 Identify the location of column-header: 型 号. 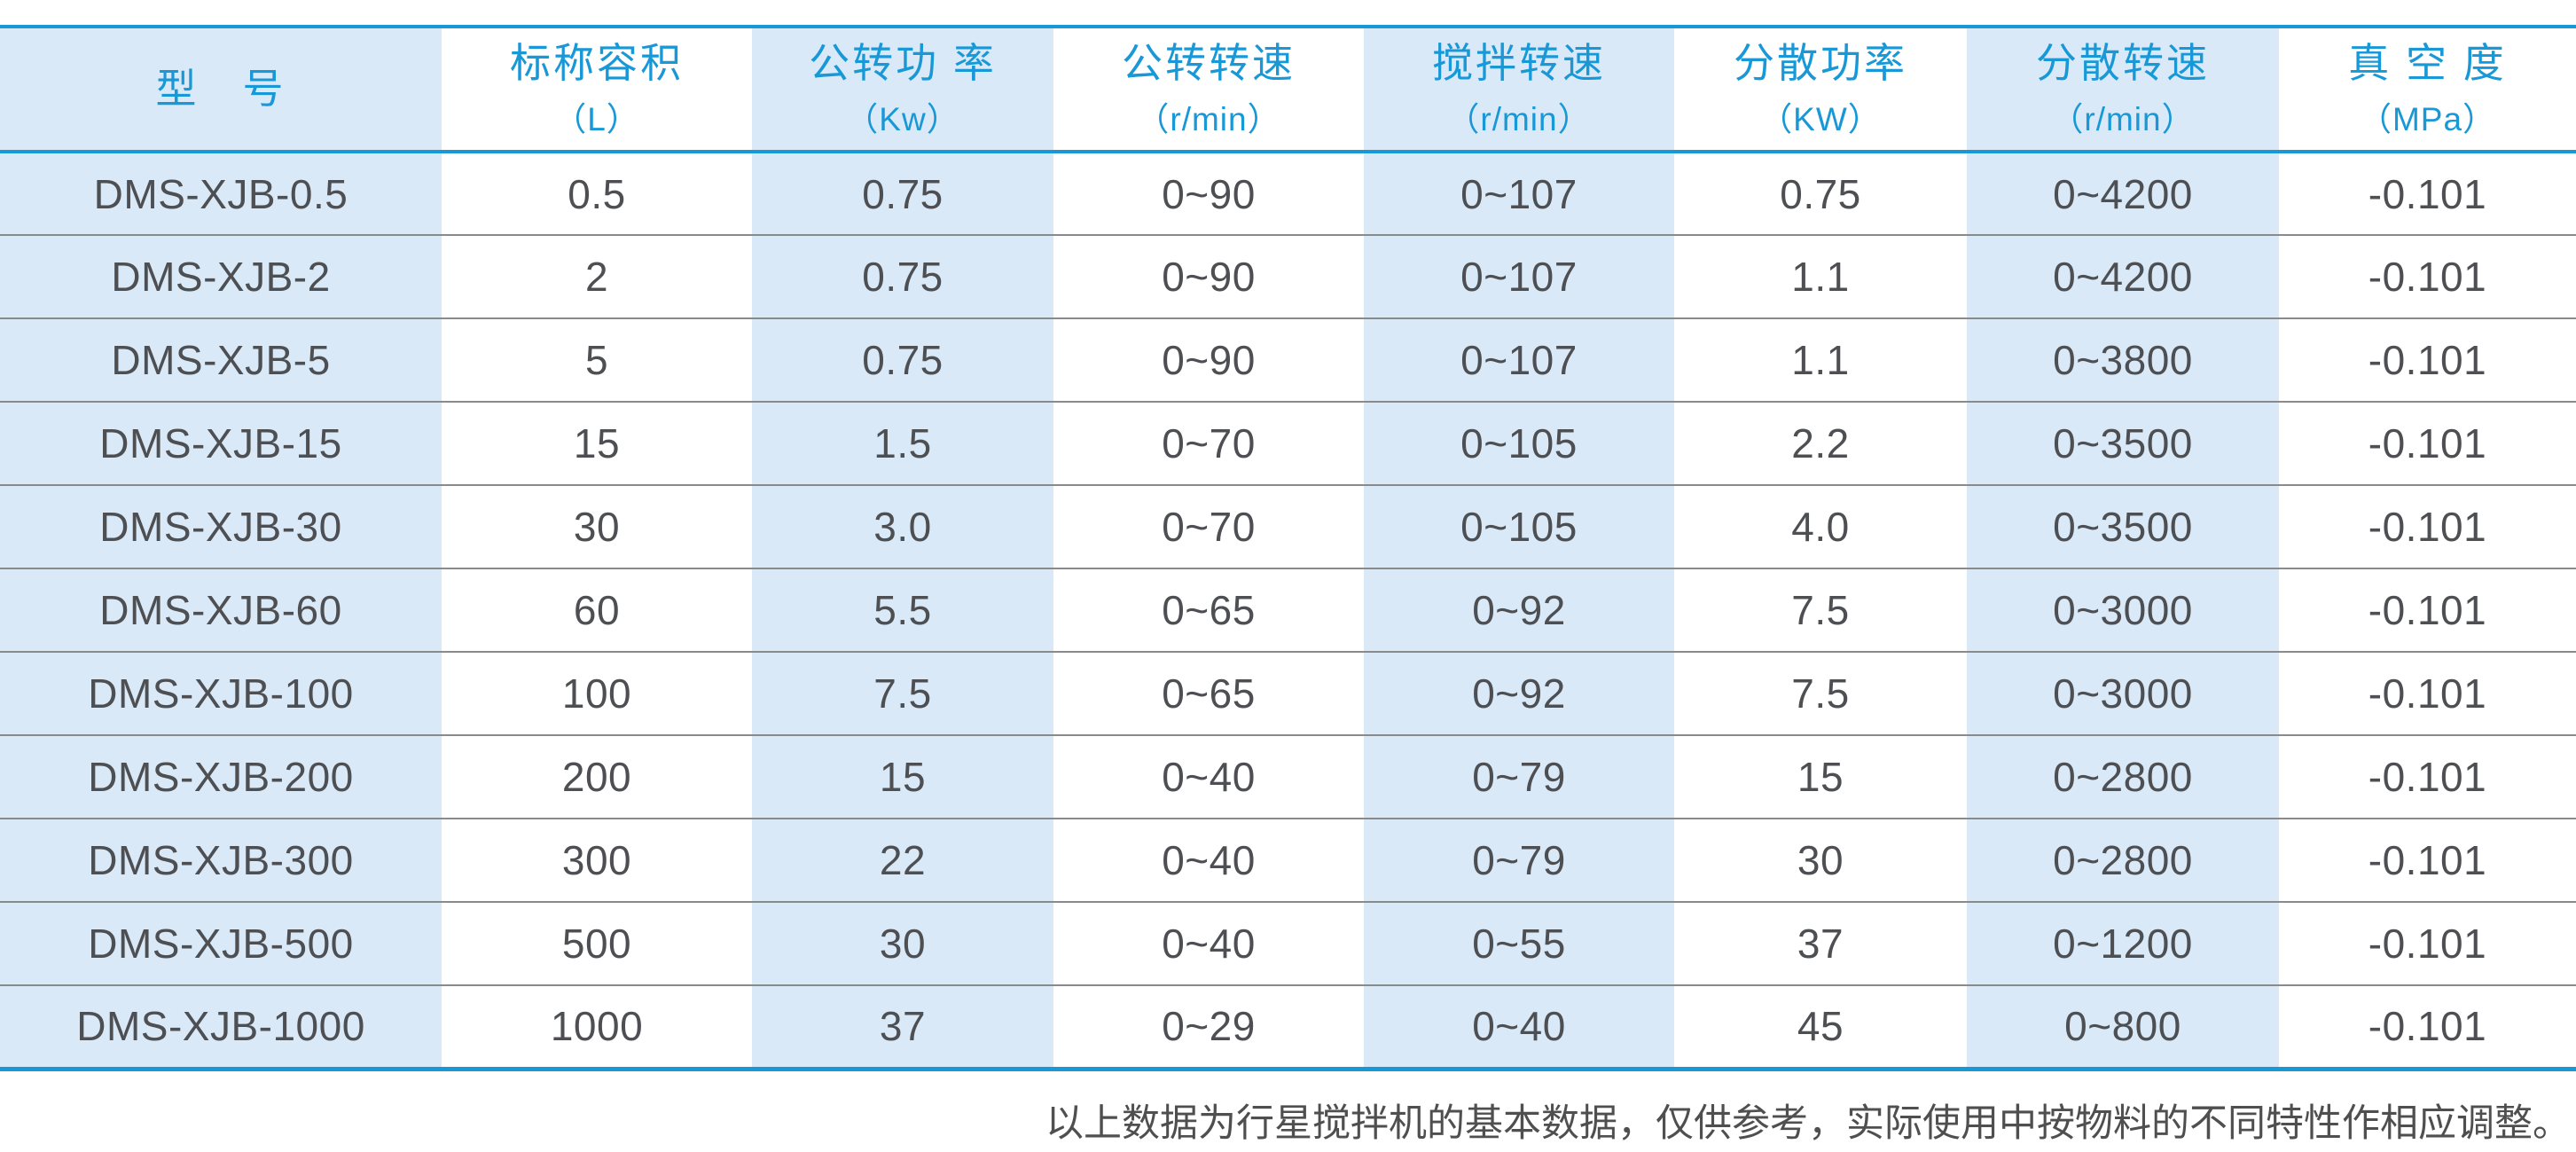
(221, 90).